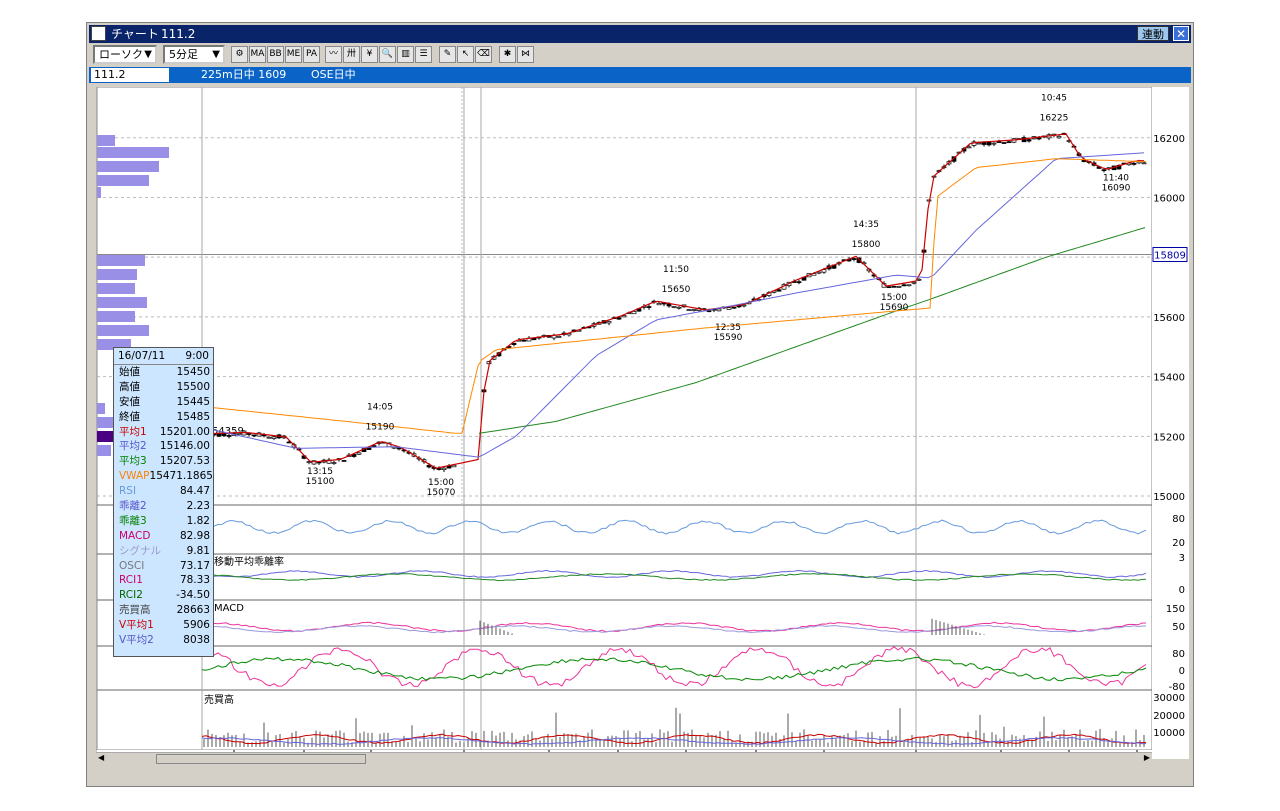 The height and width of the screenshot is (811, 1280). Describe the element at coordinates (1175, 609) in the screenshot. I see `panel-tick-label: 150` at that location.